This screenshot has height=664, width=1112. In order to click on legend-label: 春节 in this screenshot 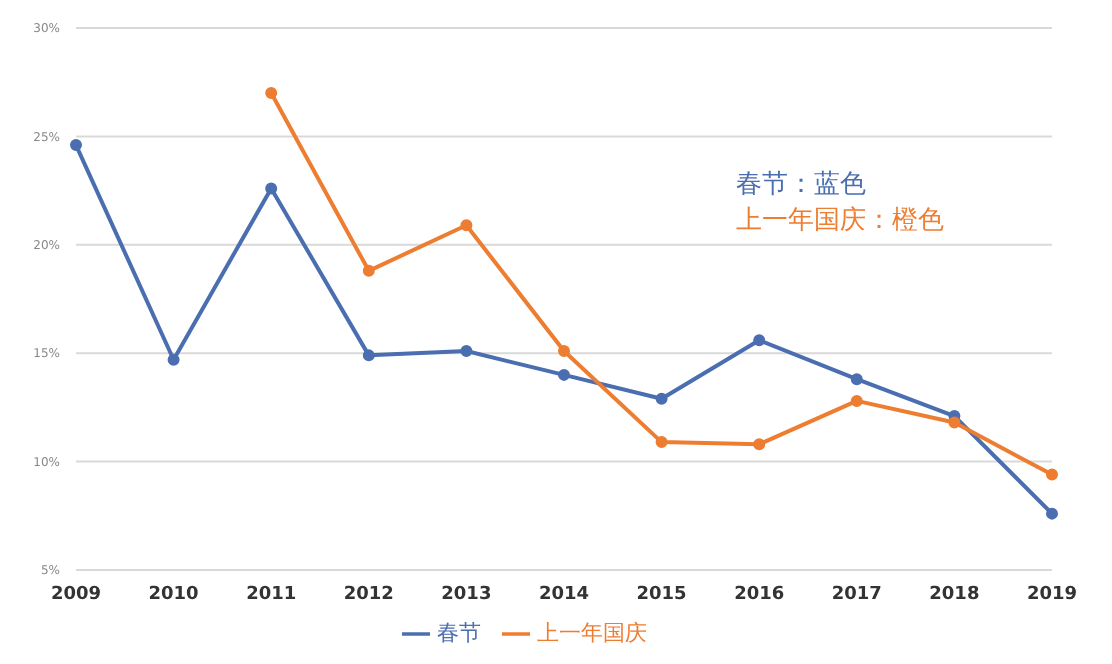, I will do `click(459, 633)`.